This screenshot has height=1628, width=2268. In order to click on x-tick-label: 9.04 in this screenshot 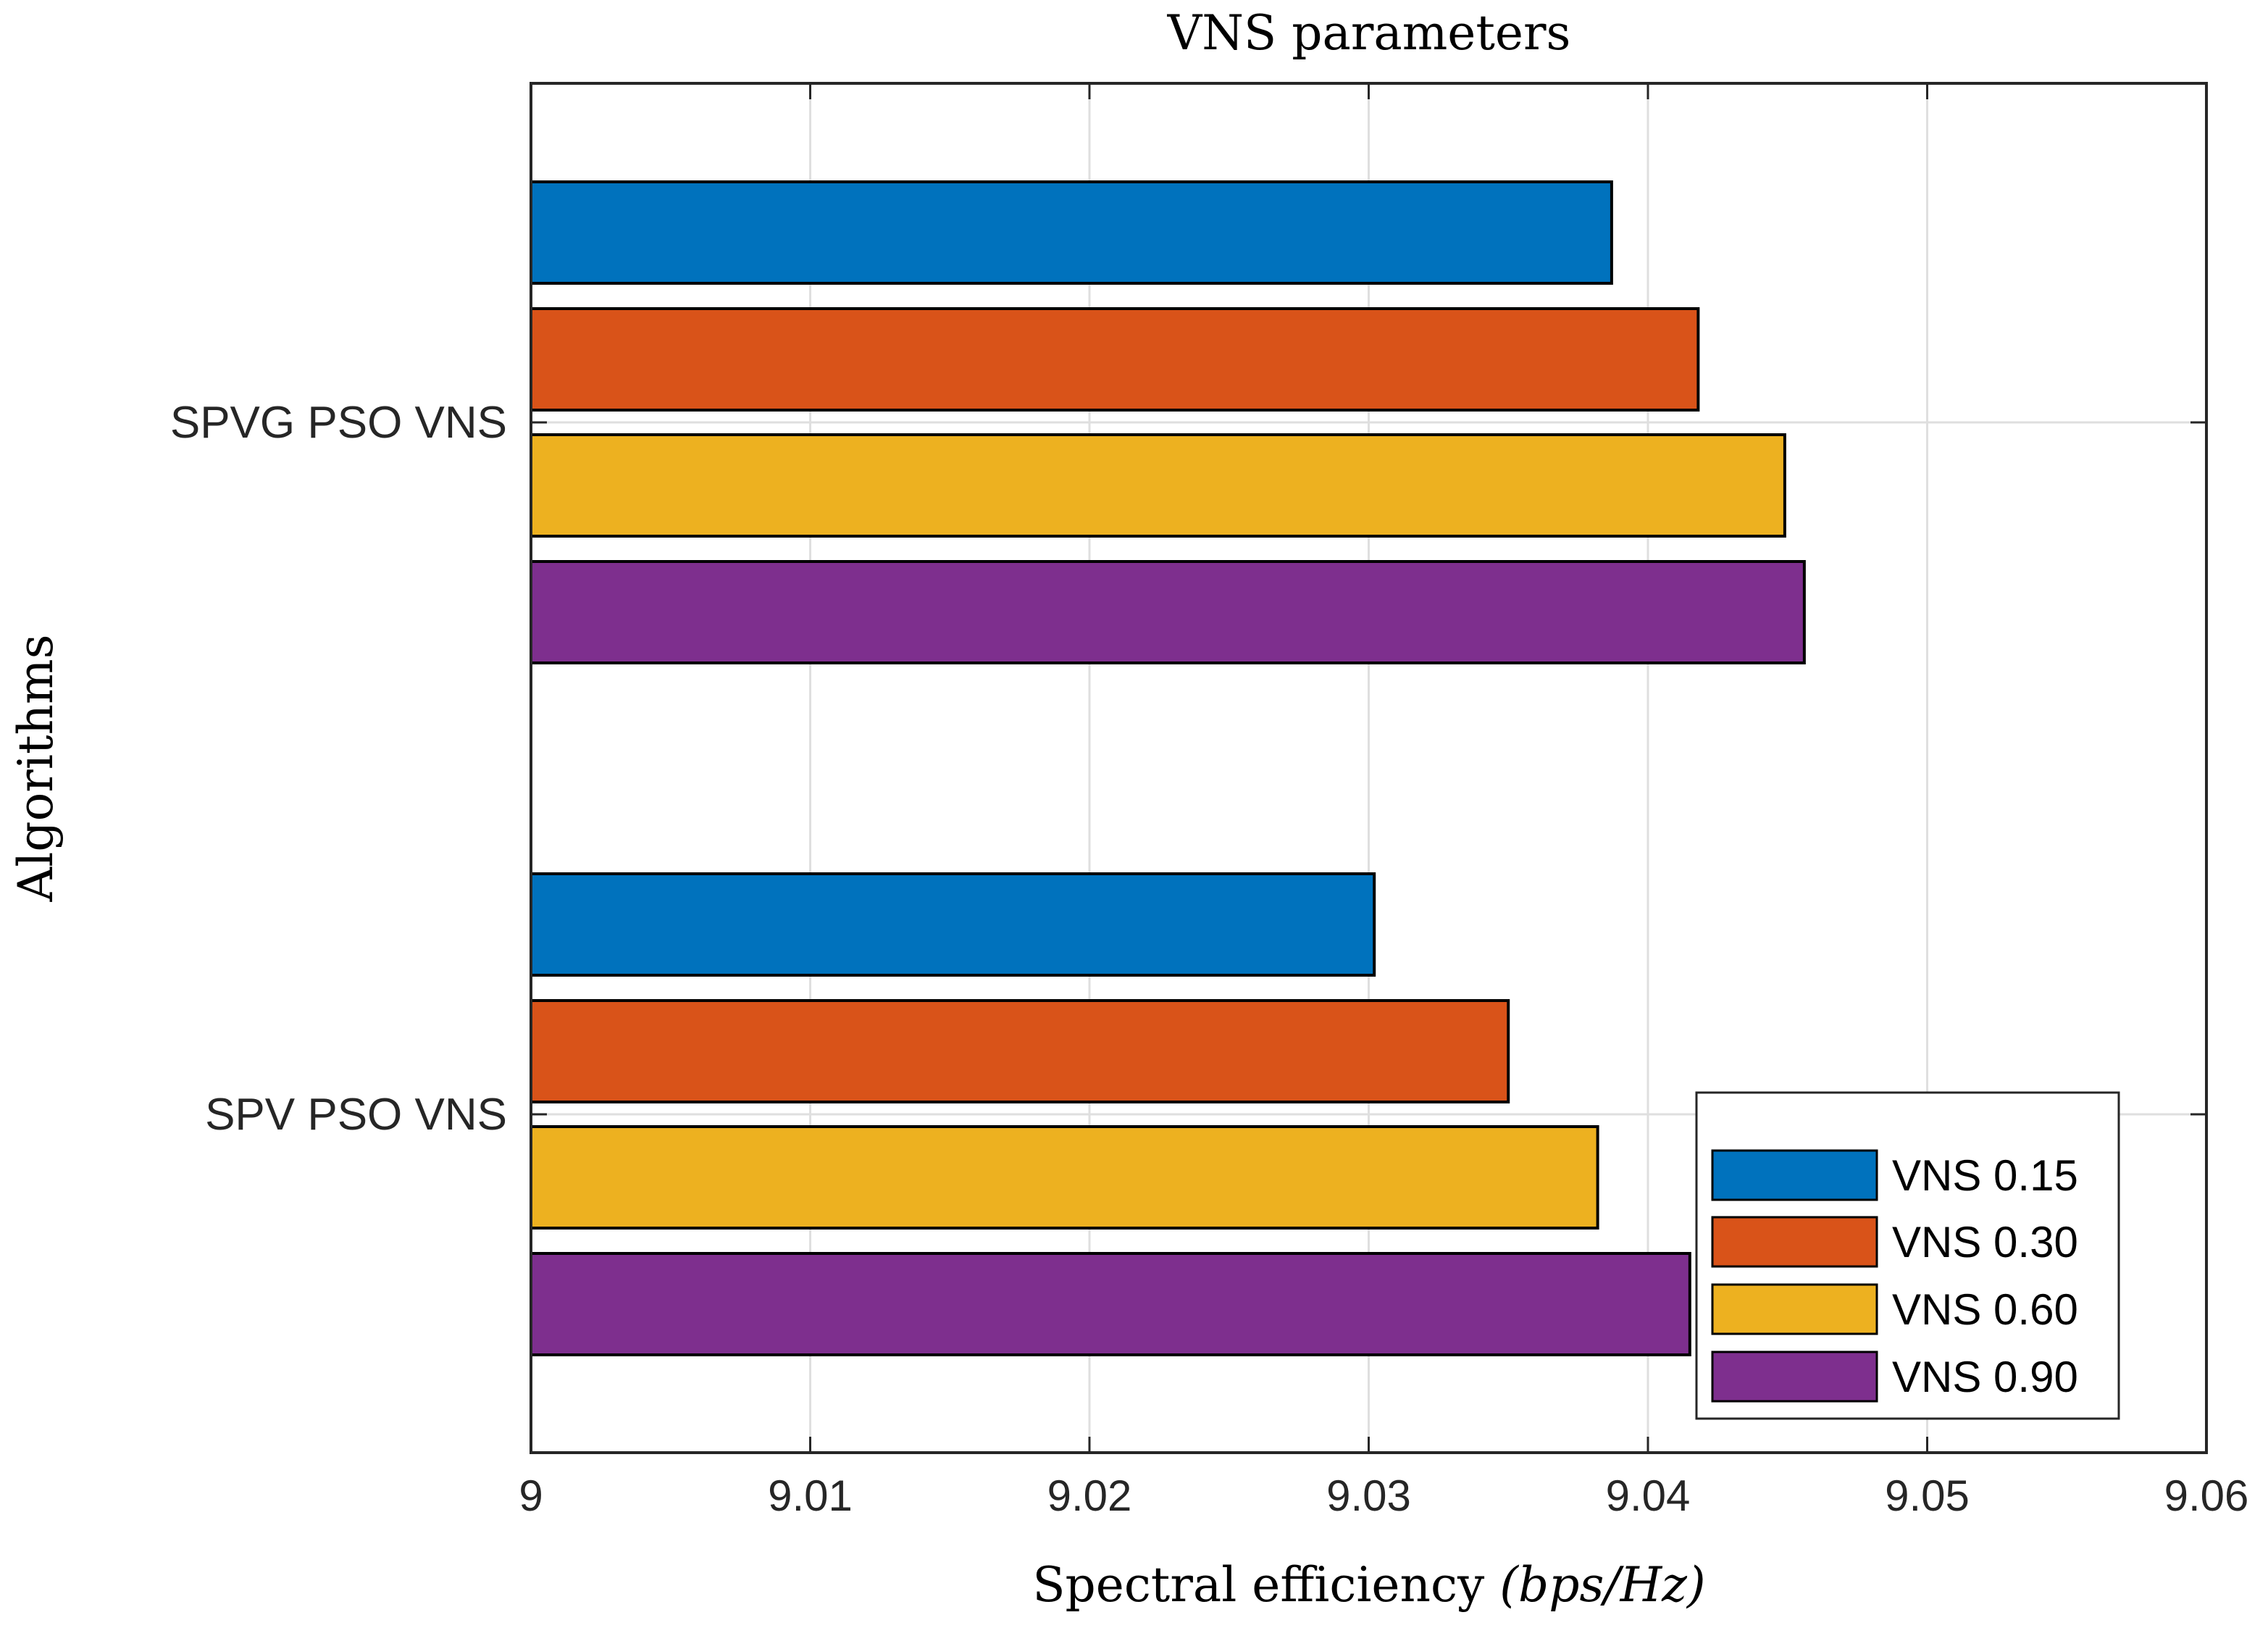, I will do `click(1649, 1496)`.